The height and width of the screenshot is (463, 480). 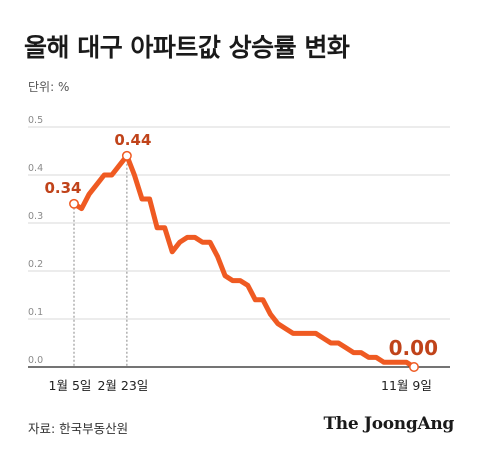 I want to click on y-tick-label: 0.4, so click(x=35, y=168).